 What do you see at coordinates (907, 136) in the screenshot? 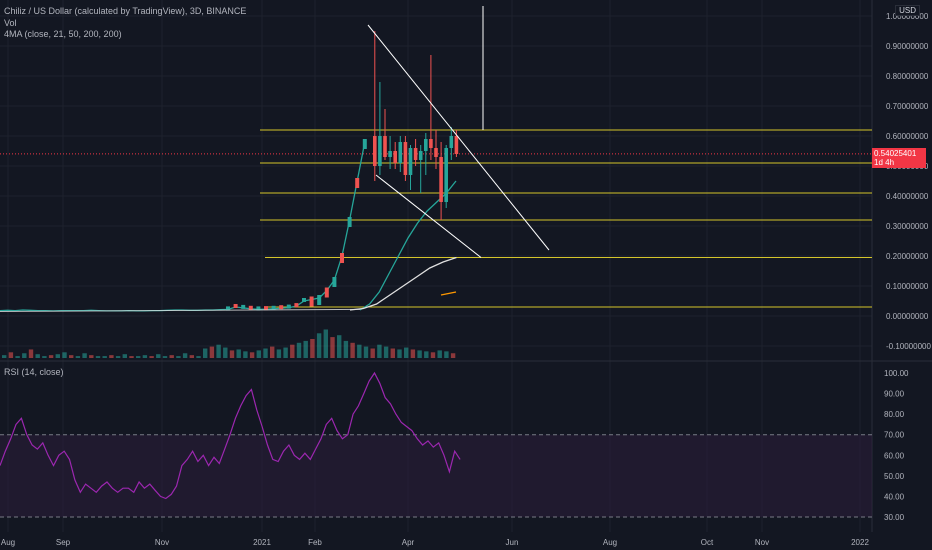
I see `price-tick-label: 0.60000000` at bounding box center [907, 136].